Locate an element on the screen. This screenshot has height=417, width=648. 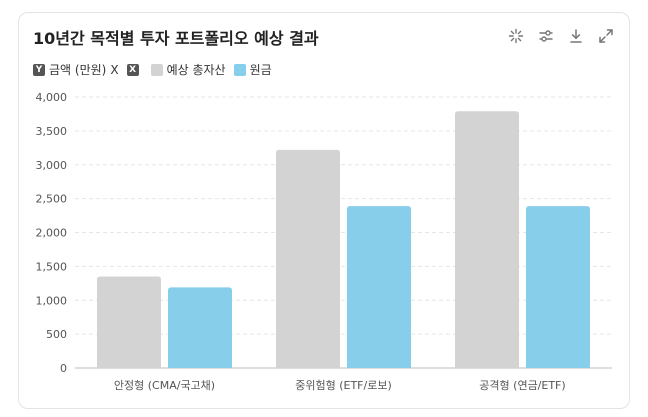
x-tick-label: 안정형 (CMA/국고채) is located at coordinates (164, 385).